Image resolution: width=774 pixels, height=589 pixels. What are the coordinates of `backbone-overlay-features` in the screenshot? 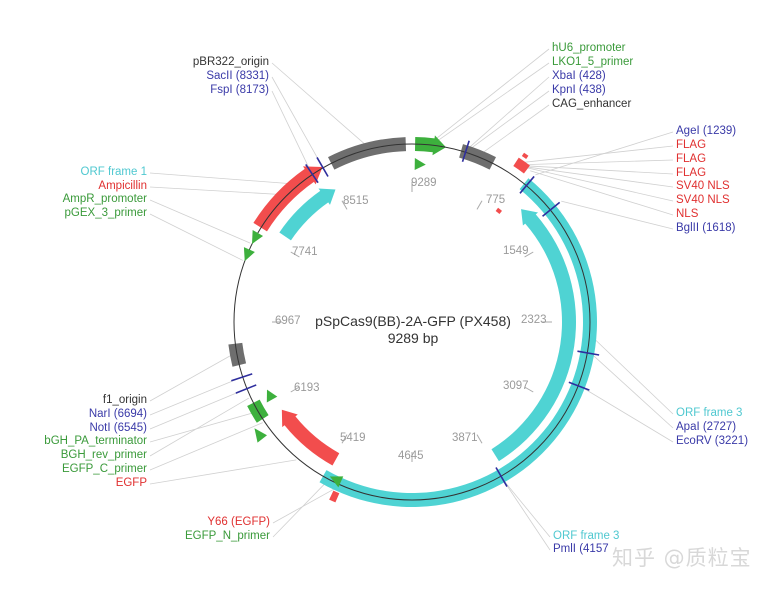 It's located at (334, 323).